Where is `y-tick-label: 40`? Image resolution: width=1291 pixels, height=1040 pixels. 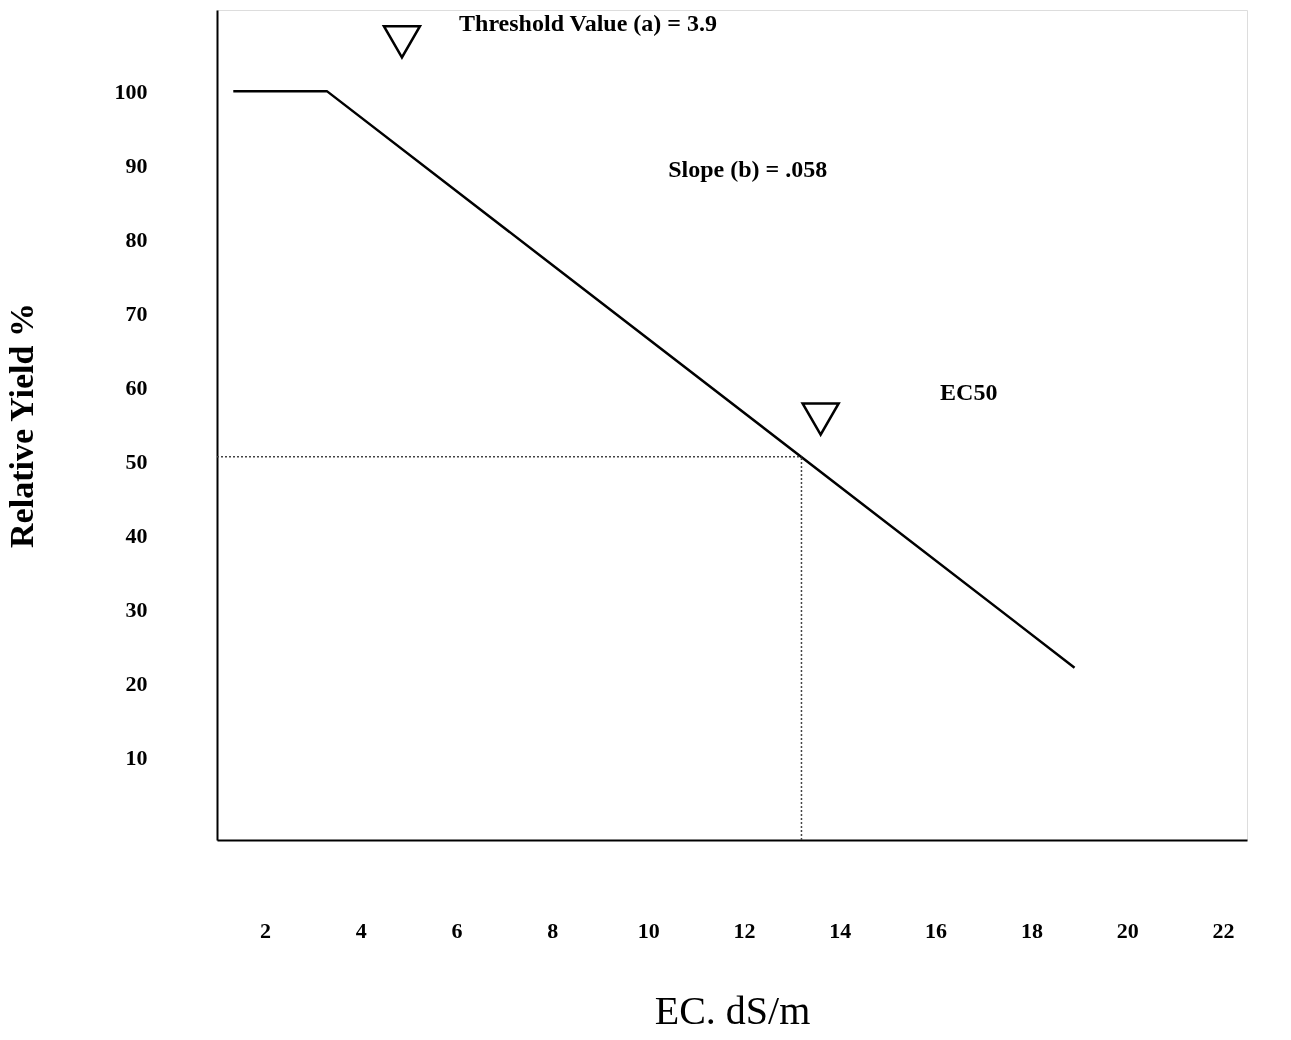
y-tick-label: 40 is located at coordinates (136, 535).